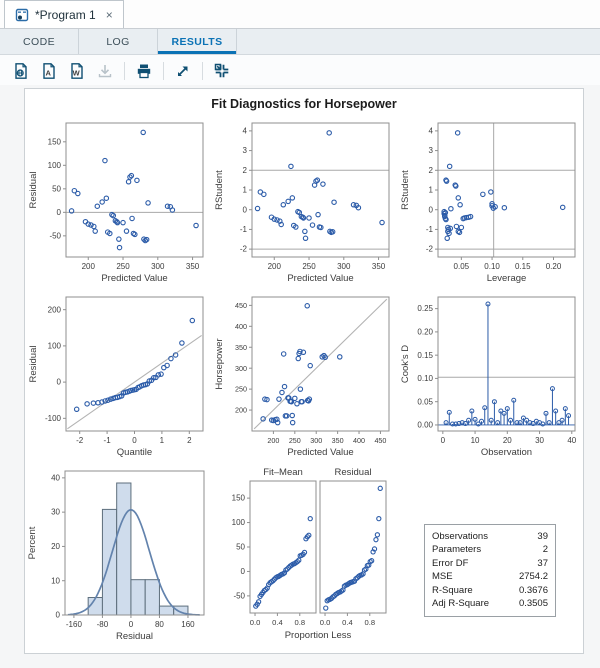  I want to click on svg-text: Leverage, so click(507, 278).